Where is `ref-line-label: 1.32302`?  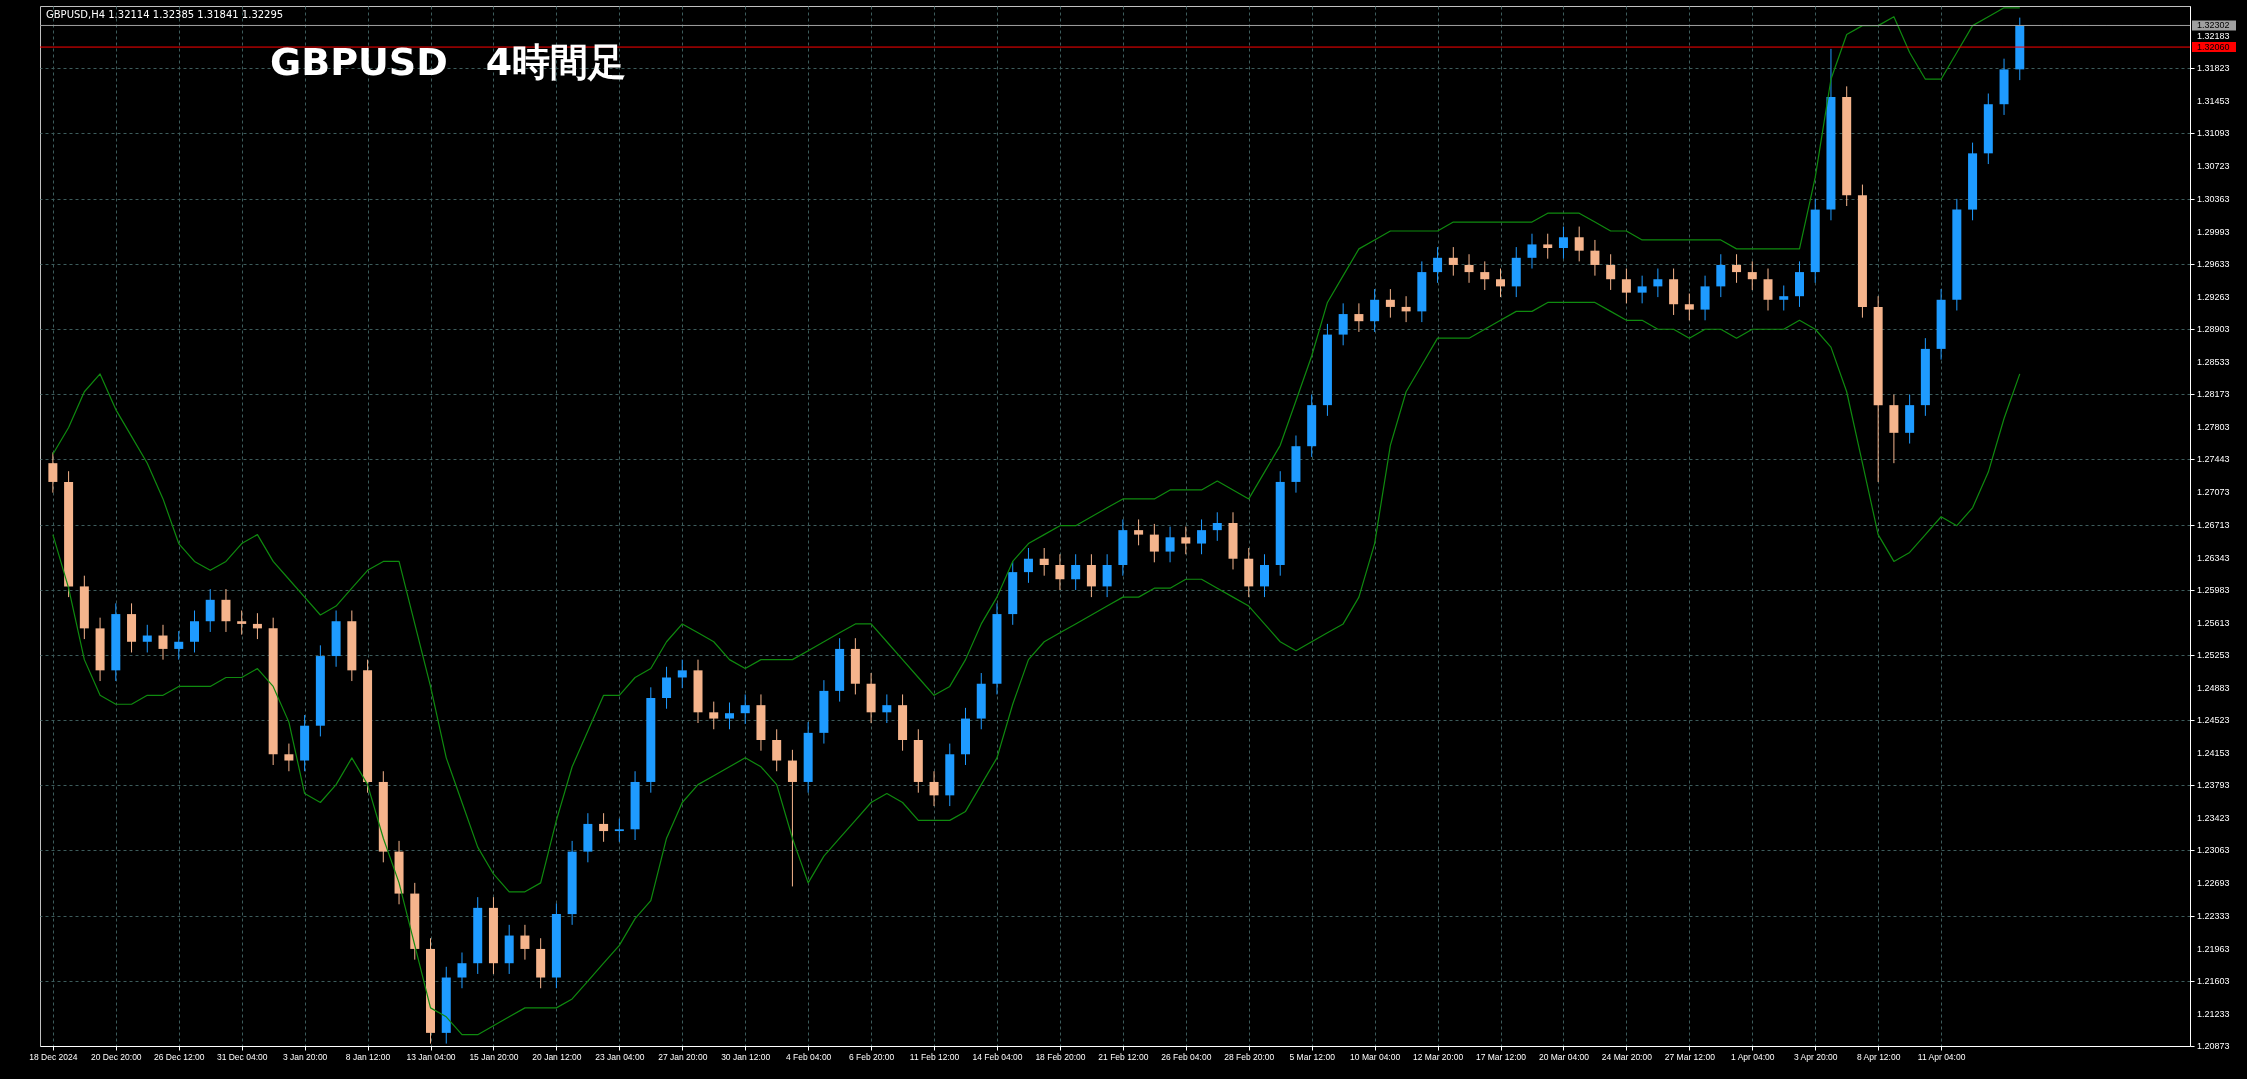 ref-line-label: 1.32302 is located at coordinates (2213, 25).